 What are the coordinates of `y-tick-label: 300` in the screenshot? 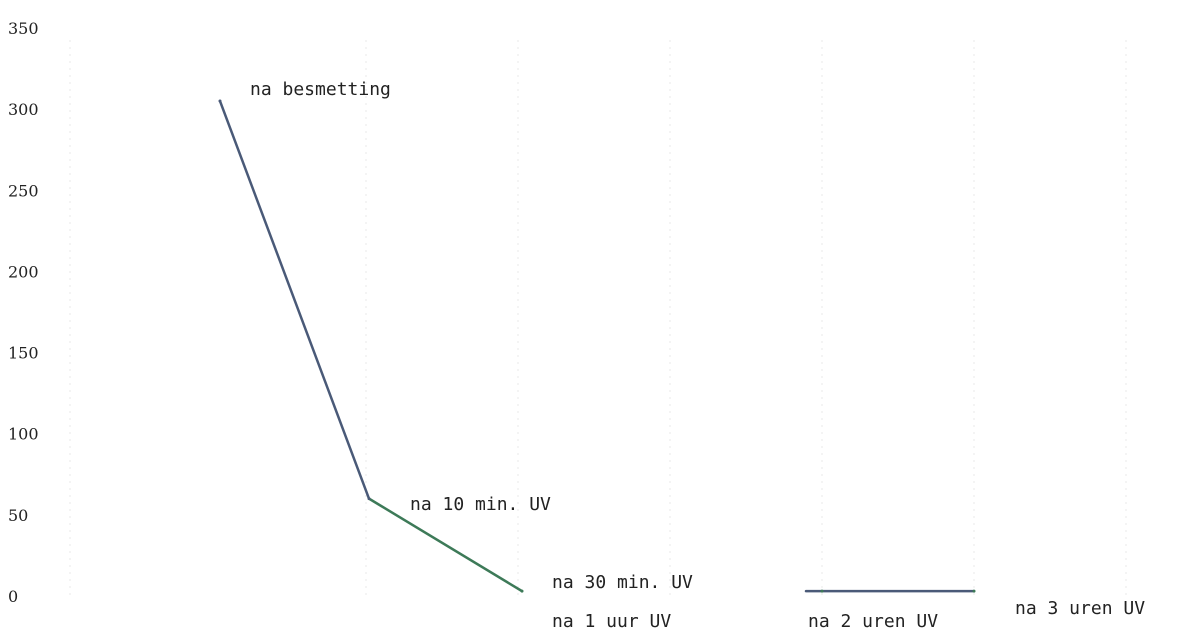 It's located at (23, 109).